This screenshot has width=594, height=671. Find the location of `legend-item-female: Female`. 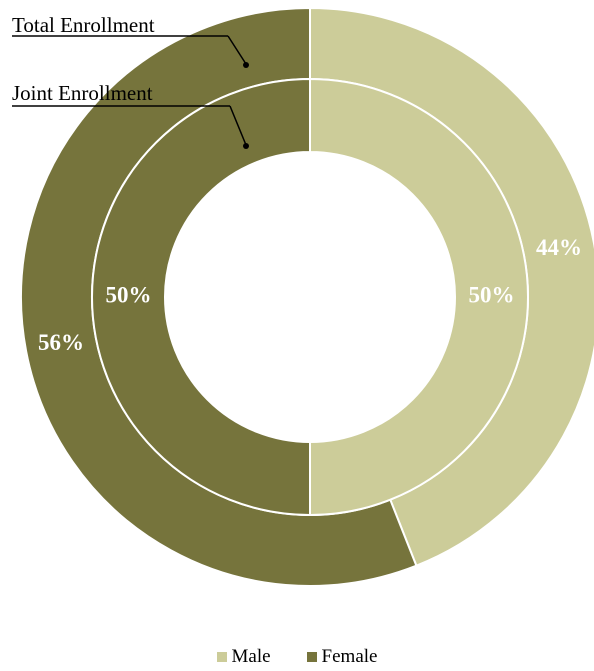

legend-item-female: Female is located at coordinates (342, 657).